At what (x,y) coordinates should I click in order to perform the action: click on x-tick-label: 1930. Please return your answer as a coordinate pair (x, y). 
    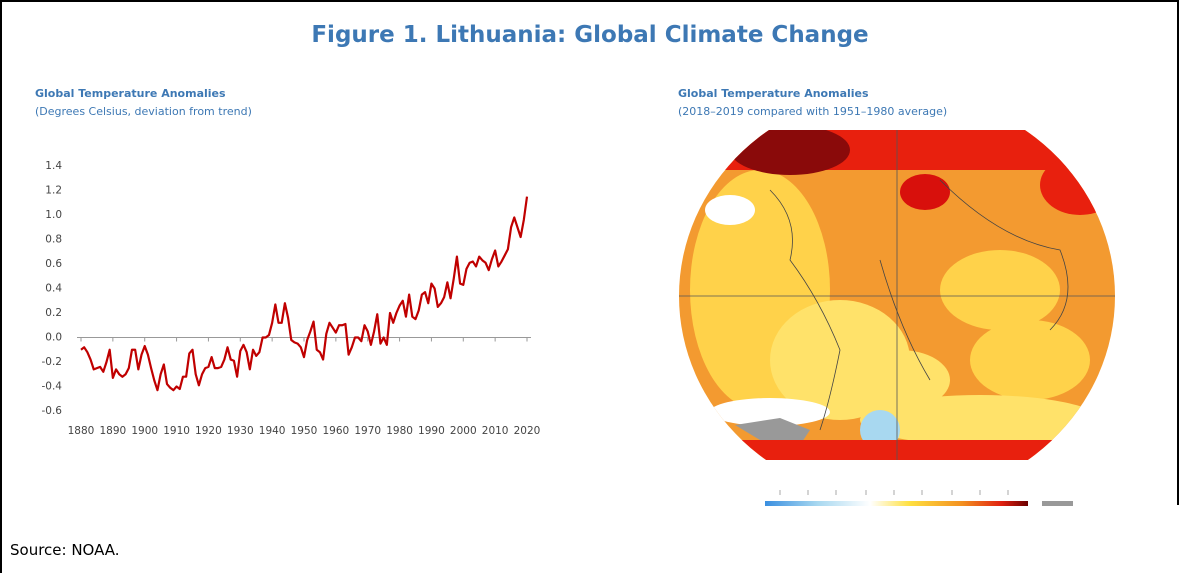
    Looking at the image, I should click on (240, 431).